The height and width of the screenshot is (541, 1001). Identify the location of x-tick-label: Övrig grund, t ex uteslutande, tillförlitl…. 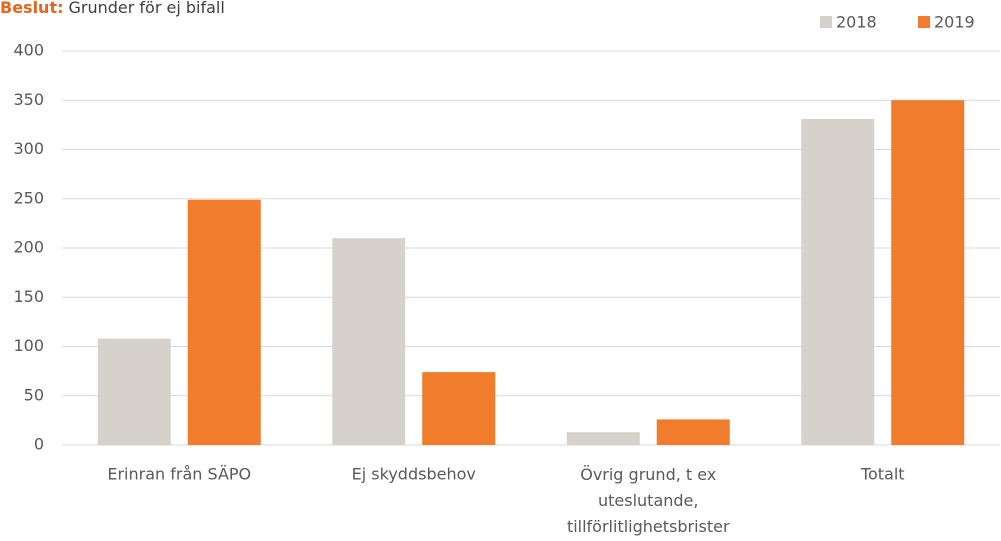
(648, 500).